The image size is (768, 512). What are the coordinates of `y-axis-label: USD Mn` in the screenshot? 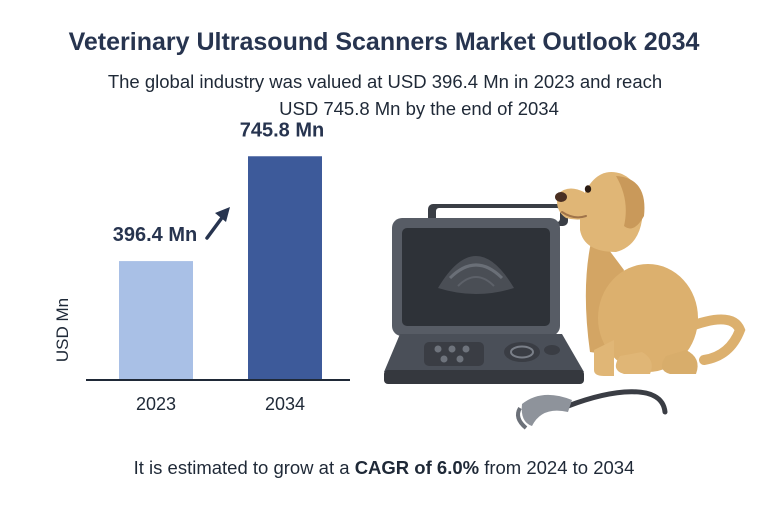 It's located at (62, 330).